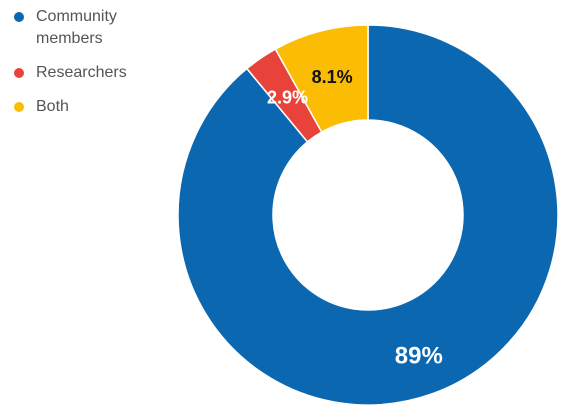  I want to click on slice-label: 2.9%, so click(287, 97).